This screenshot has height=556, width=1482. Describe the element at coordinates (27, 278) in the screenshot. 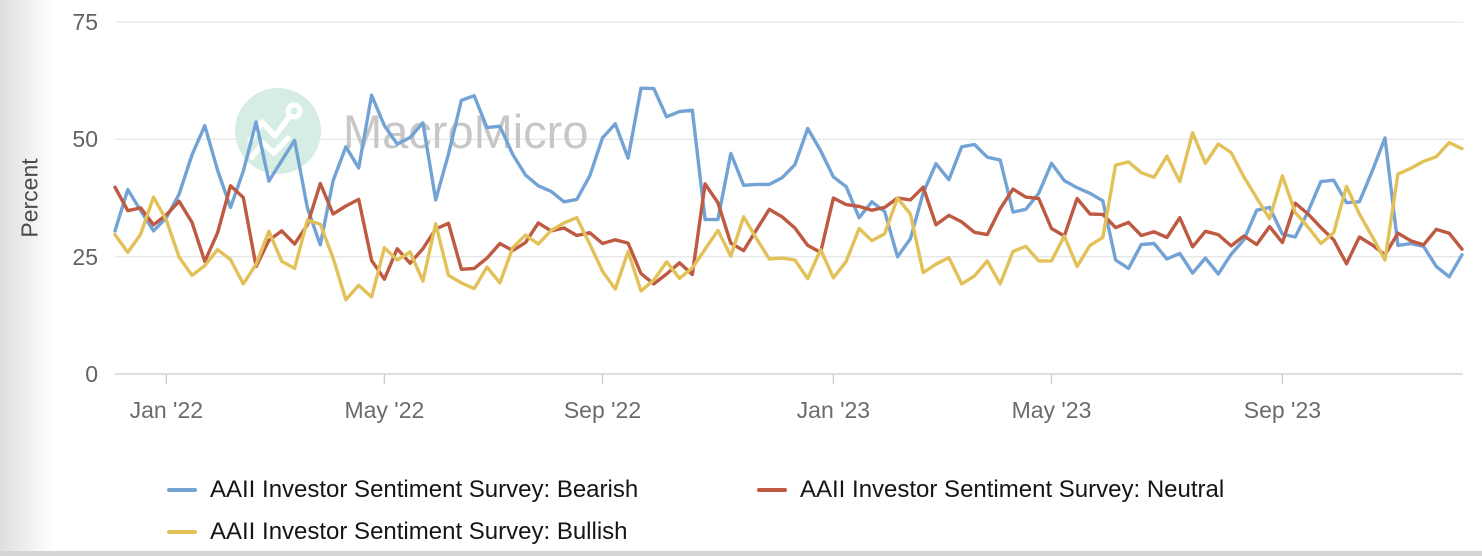

I see `page-edge-gradient` at that location.